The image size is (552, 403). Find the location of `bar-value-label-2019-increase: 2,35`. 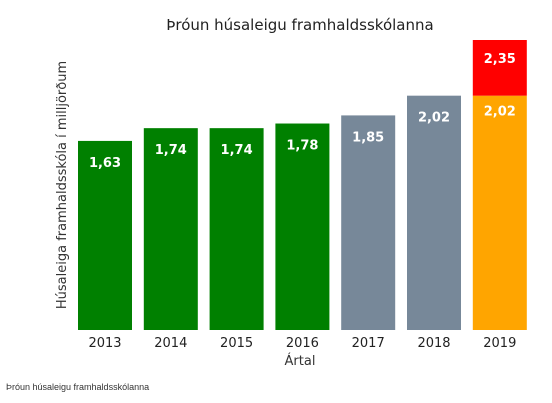

bar-value-label-2019-increase: 2,35 is located at coordinates (500, 59).